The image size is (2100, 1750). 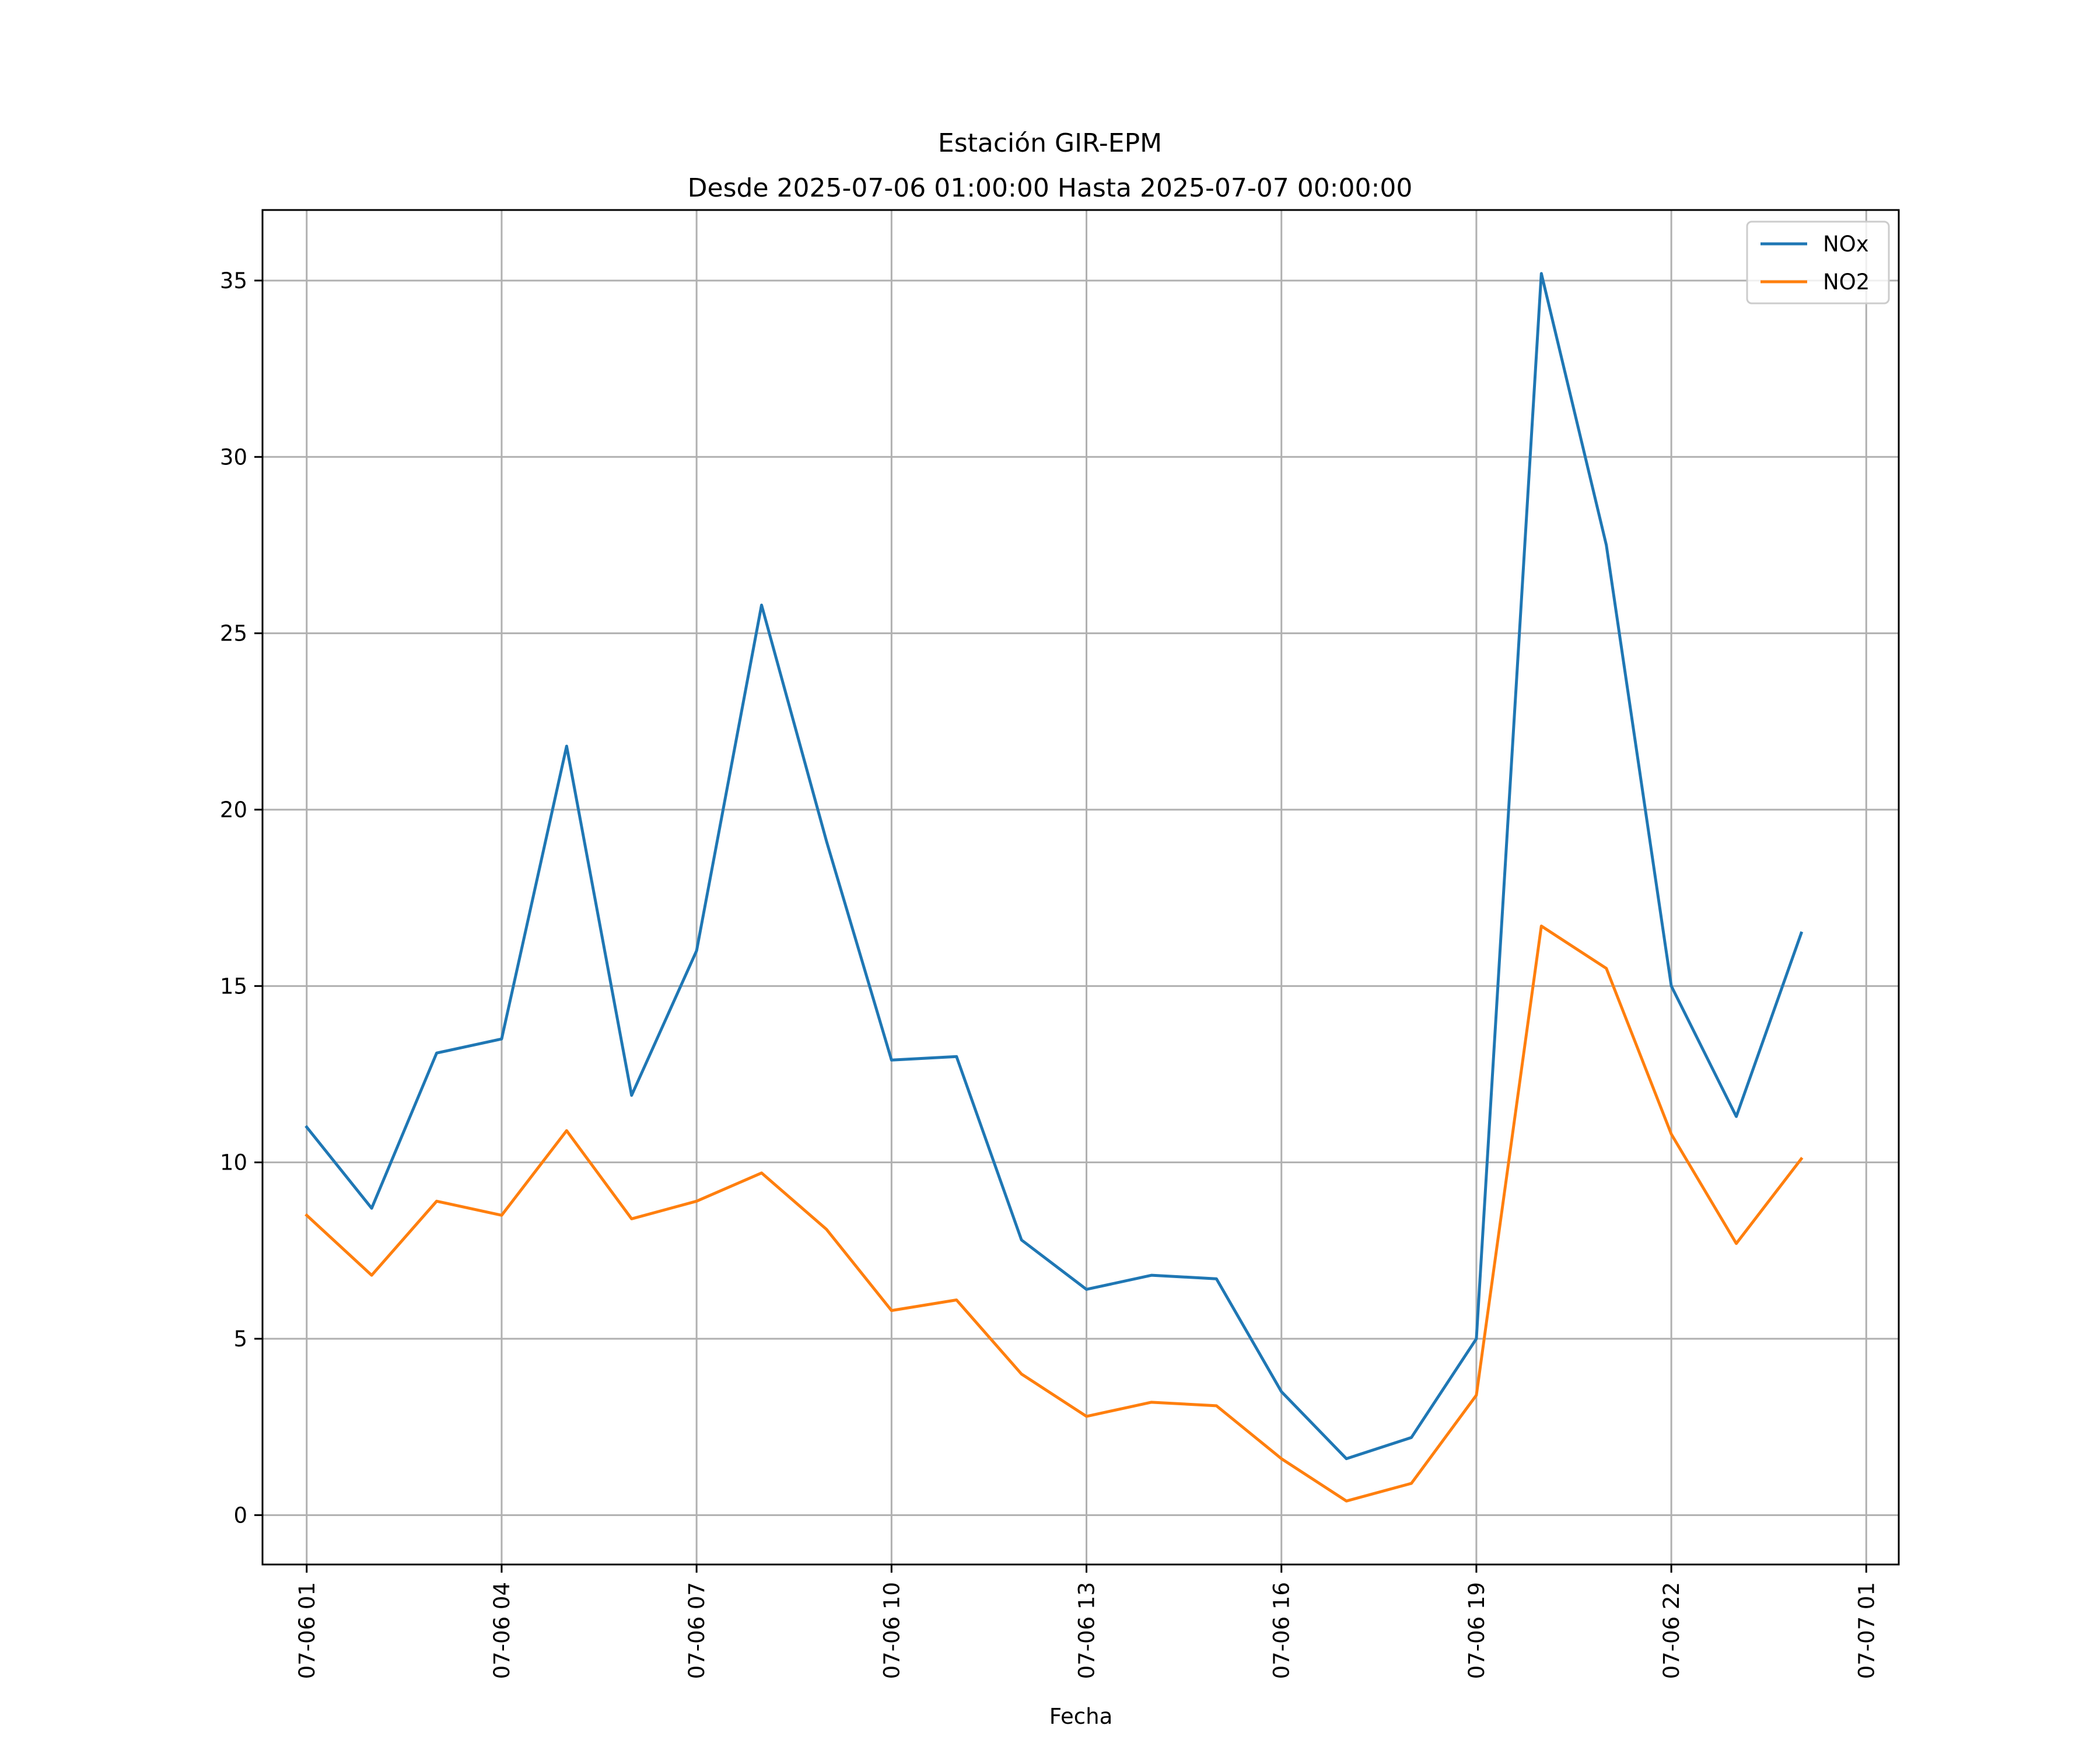 I want to click on y-tick-label: 30, so click(x=233, y=457).